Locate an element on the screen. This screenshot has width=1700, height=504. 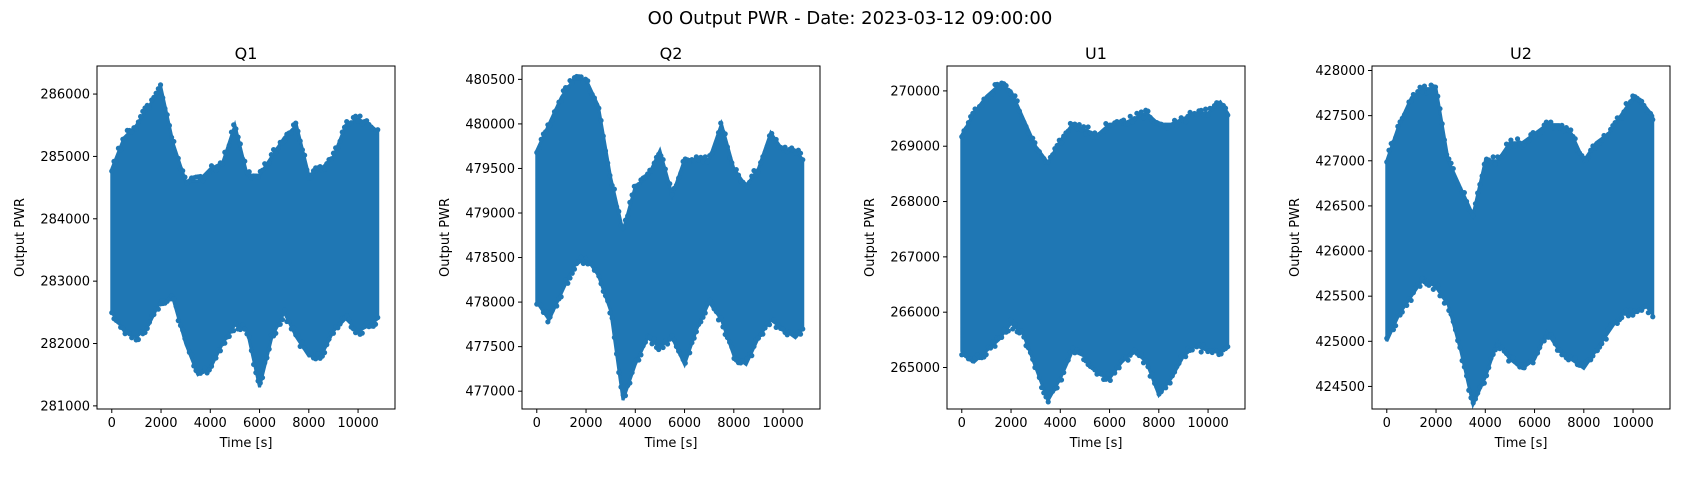
scatter-points is located at coordinates (670, 236).